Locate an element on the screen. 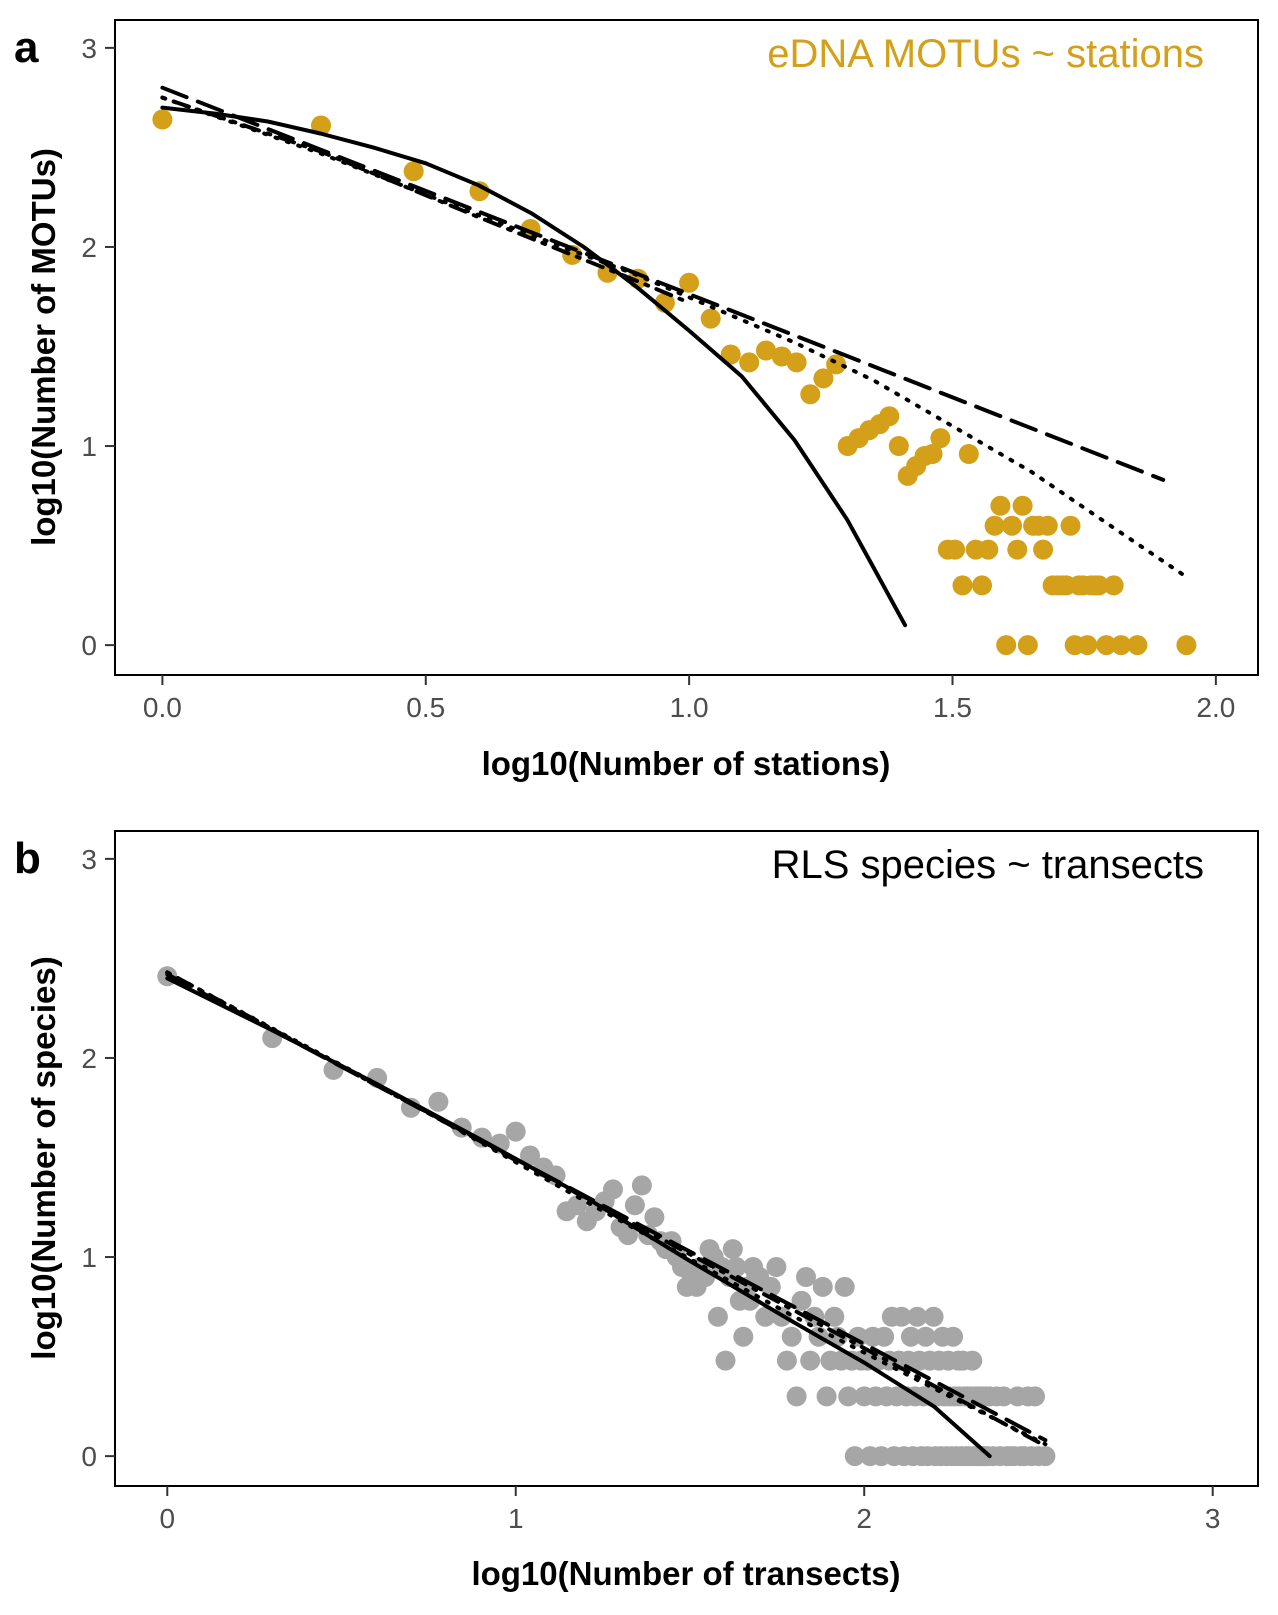 This screenshot has width=1278, height=1615. x-axis-b: 0 1 2 3 is located at coordinates (689, 1510).